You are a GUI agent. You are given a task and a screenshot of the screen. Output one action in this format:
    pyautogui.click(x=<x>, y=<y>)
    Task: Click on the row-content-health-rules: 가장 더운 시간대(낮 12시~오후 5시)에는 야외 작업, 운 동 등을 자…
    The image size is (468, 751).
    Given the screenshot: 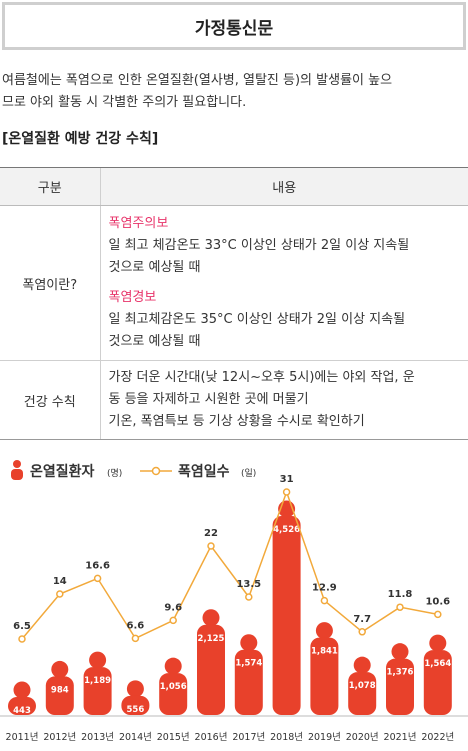 What is the action you would take?
    pyautogui.click(x=283, y=400)
    